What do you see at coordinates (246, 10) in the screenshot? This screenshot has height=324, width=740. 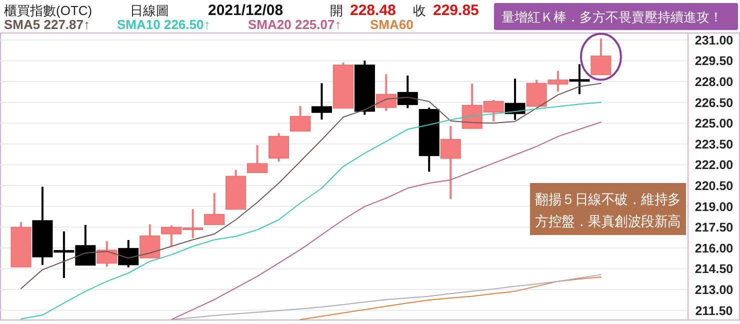 I see `text: 2021/12/08` at bounding box center [246, 10].